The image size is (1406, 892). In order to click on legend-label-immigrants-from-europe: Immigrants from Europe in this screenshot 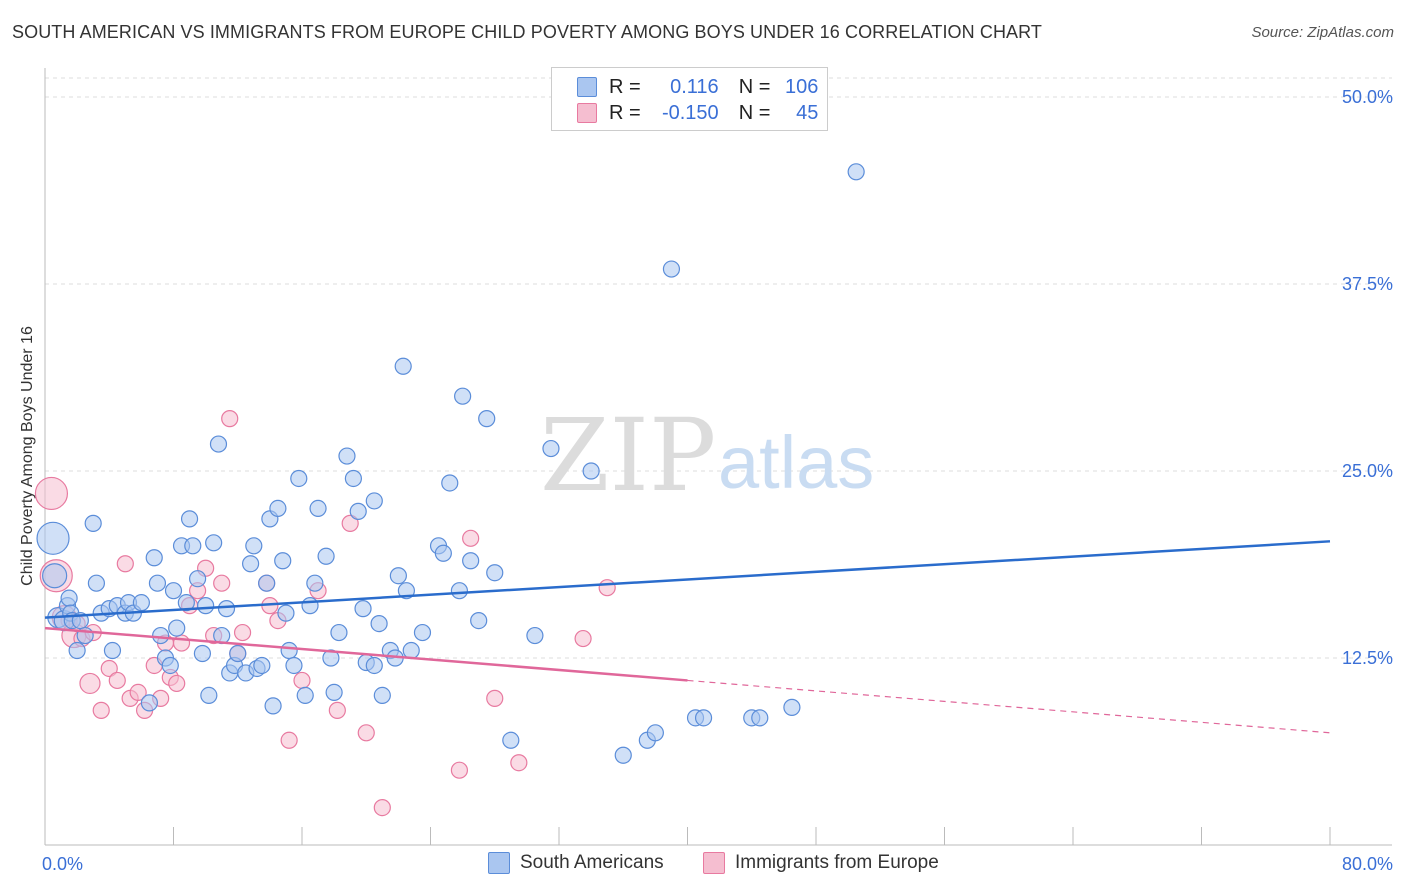, I will do `click(837, 862)`.